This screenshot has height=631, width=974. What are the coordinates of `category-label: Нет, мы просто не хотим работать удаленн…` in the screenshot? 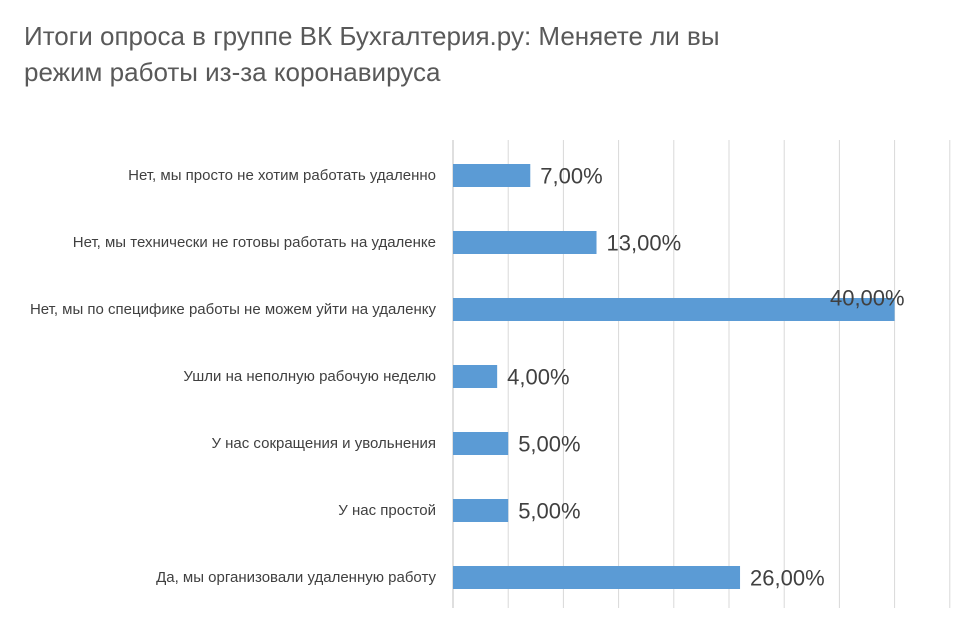 It's located at (282, 175).